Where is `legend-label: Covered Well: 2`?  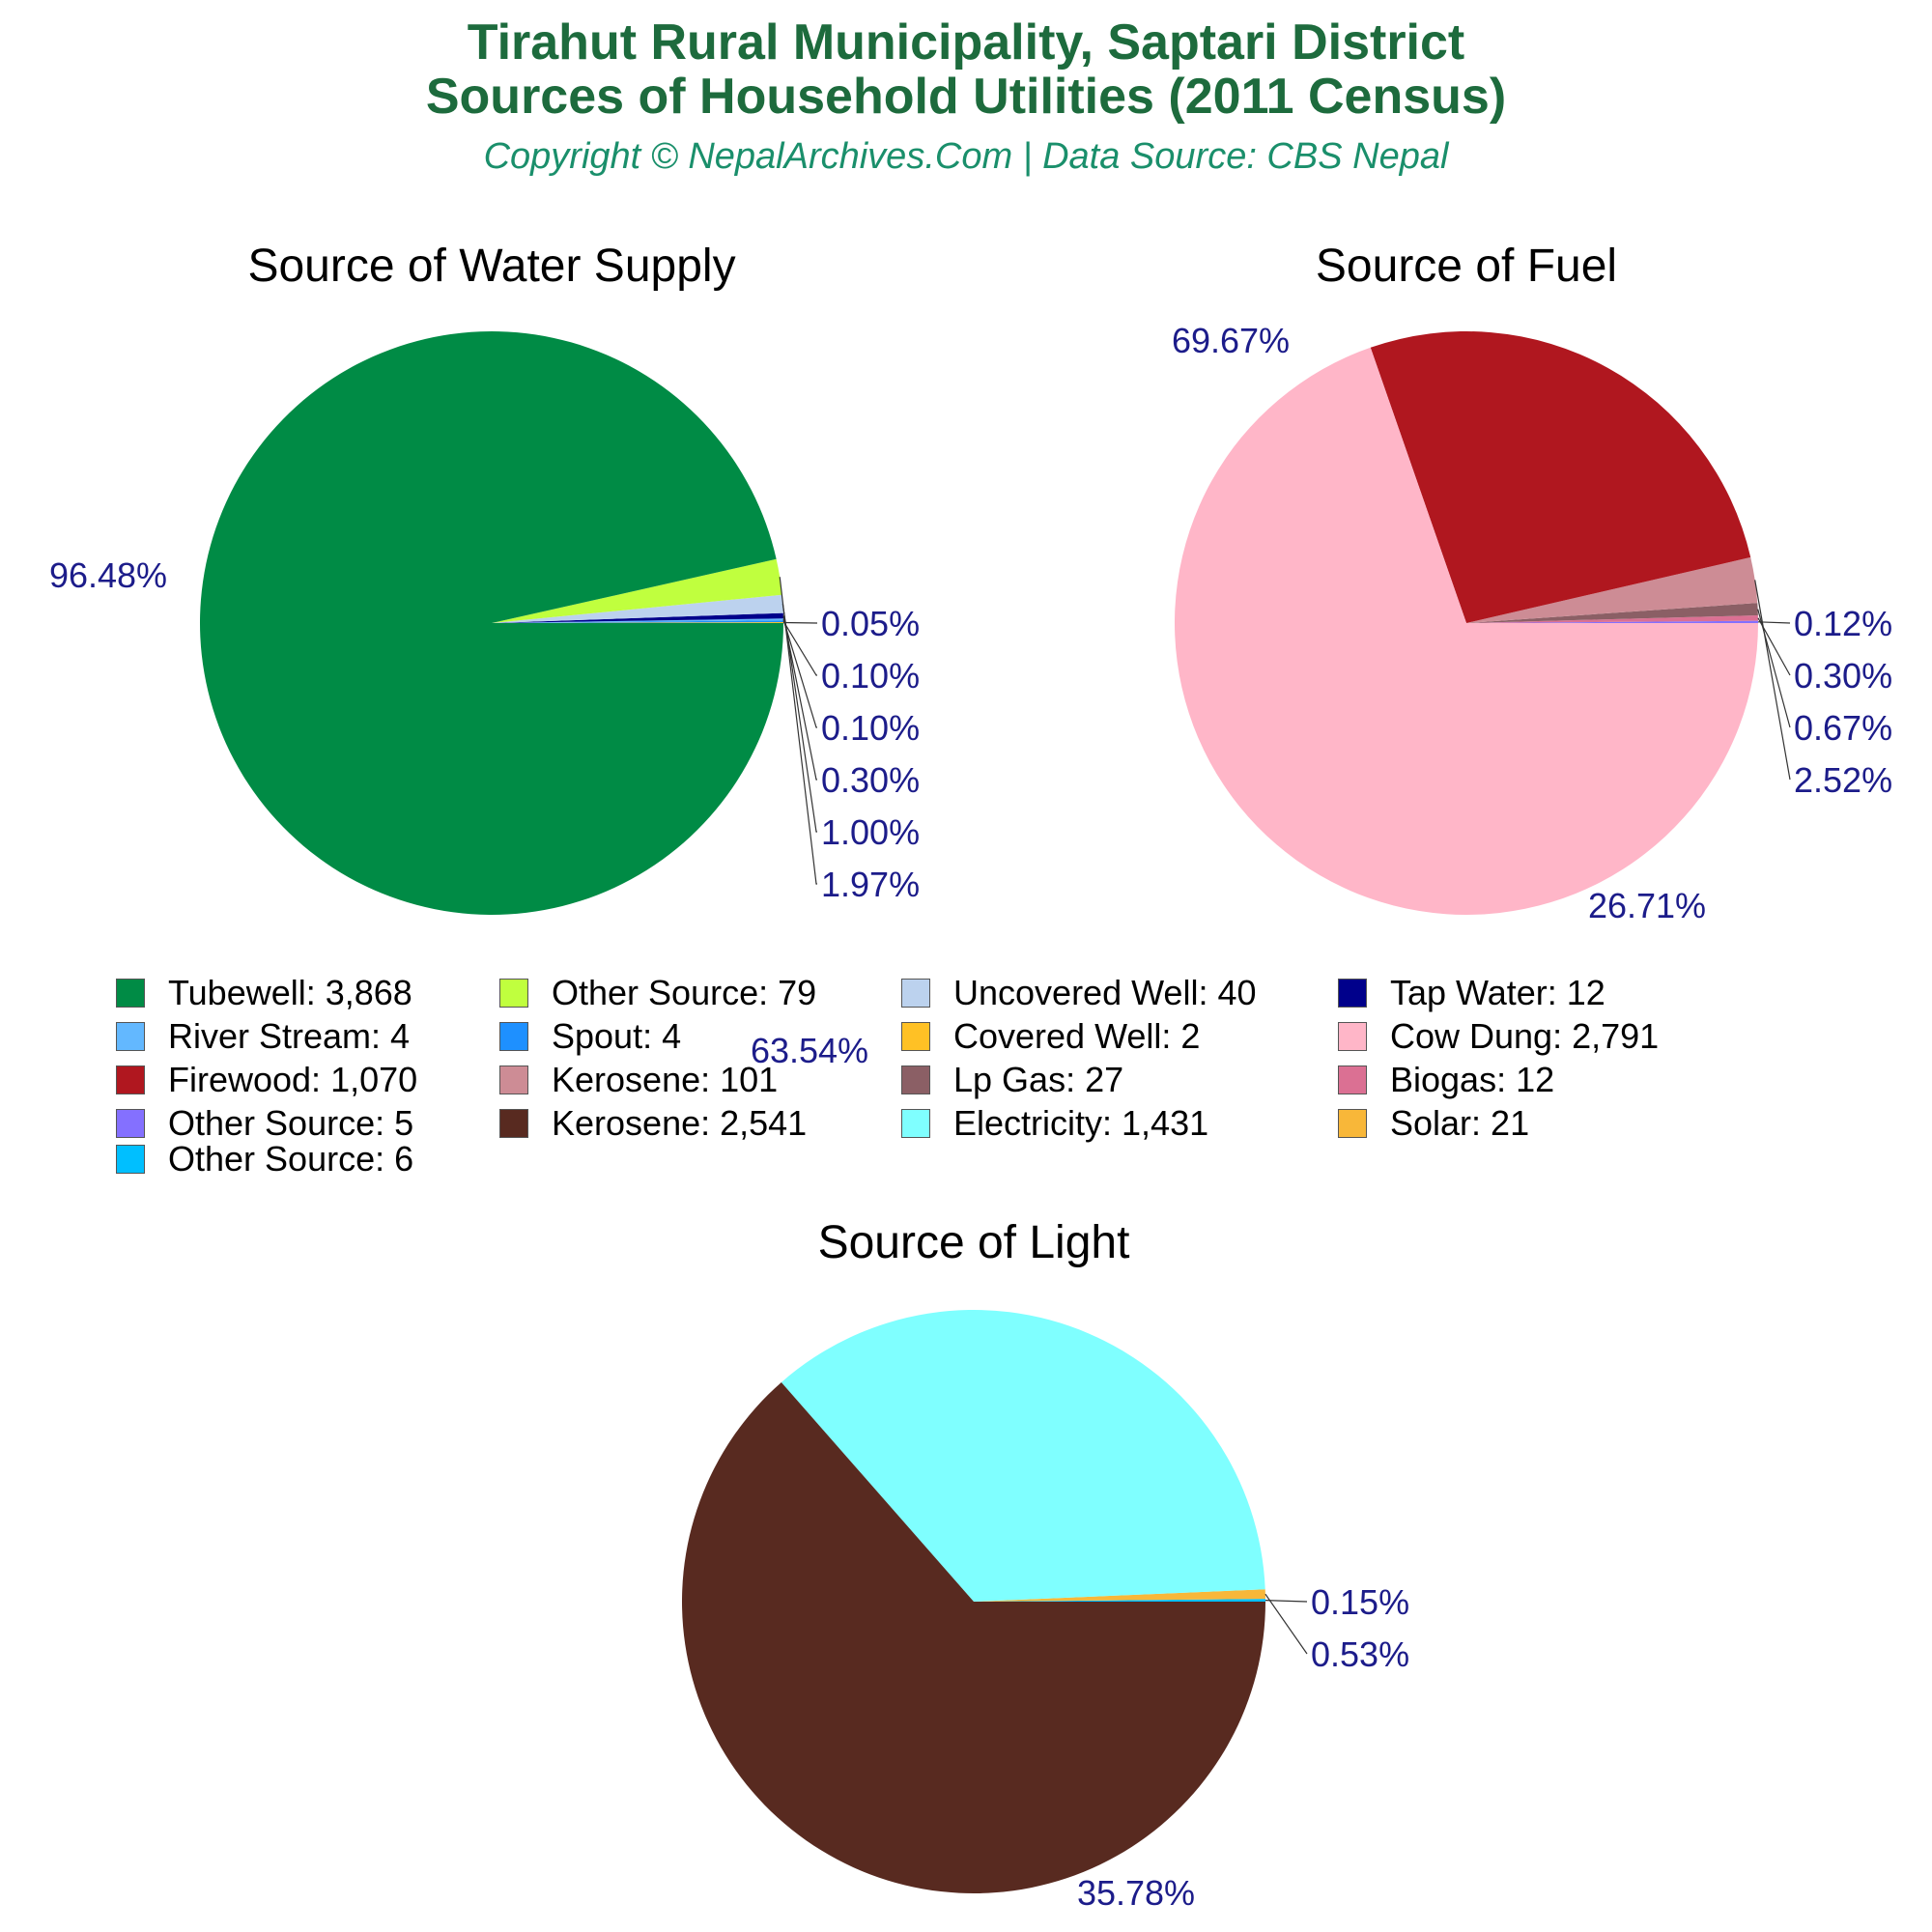 legend-label: Covered Well: 2 is located at coordinates (1077, 1036).